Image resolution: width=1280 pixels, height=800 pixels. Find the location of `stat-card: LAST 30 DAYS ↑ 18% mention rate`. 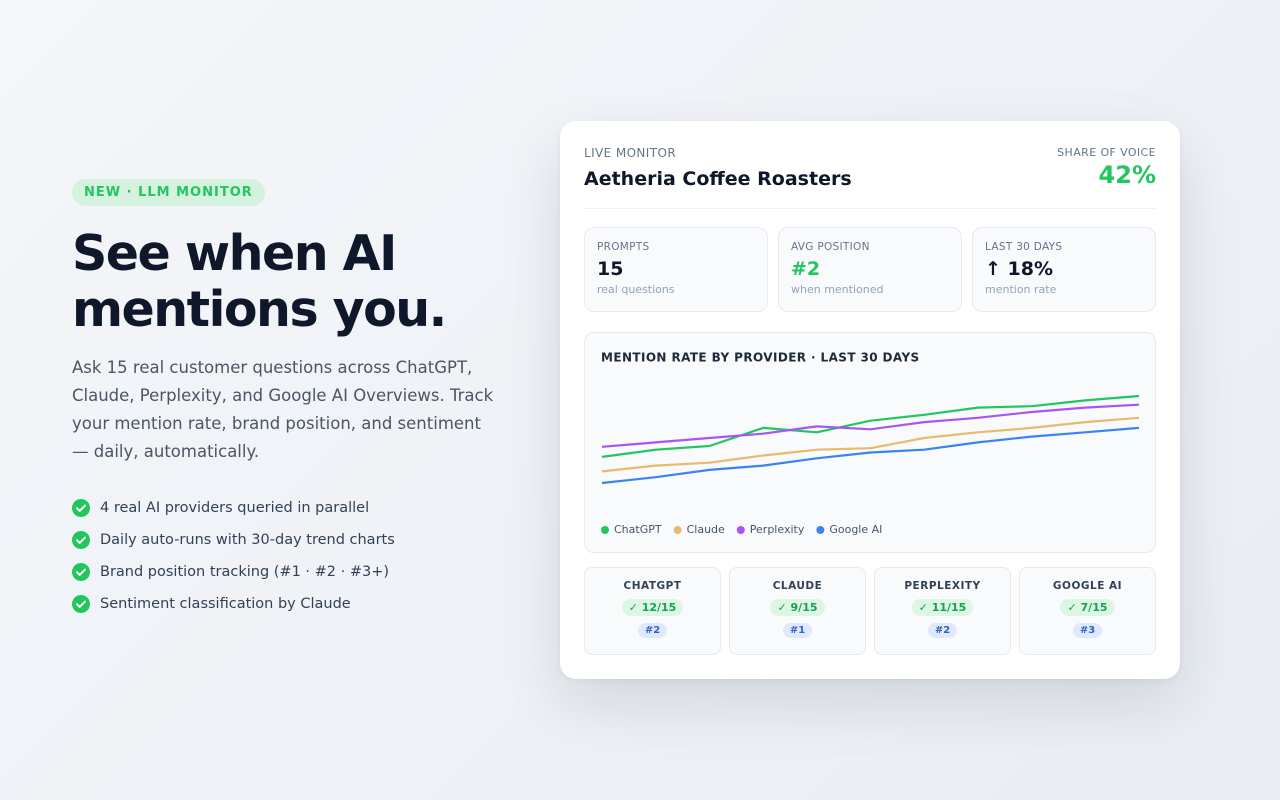

stat-card: LAST 30 DAYS ↑ 18% mention rate is located at coordinates (1064, 269).